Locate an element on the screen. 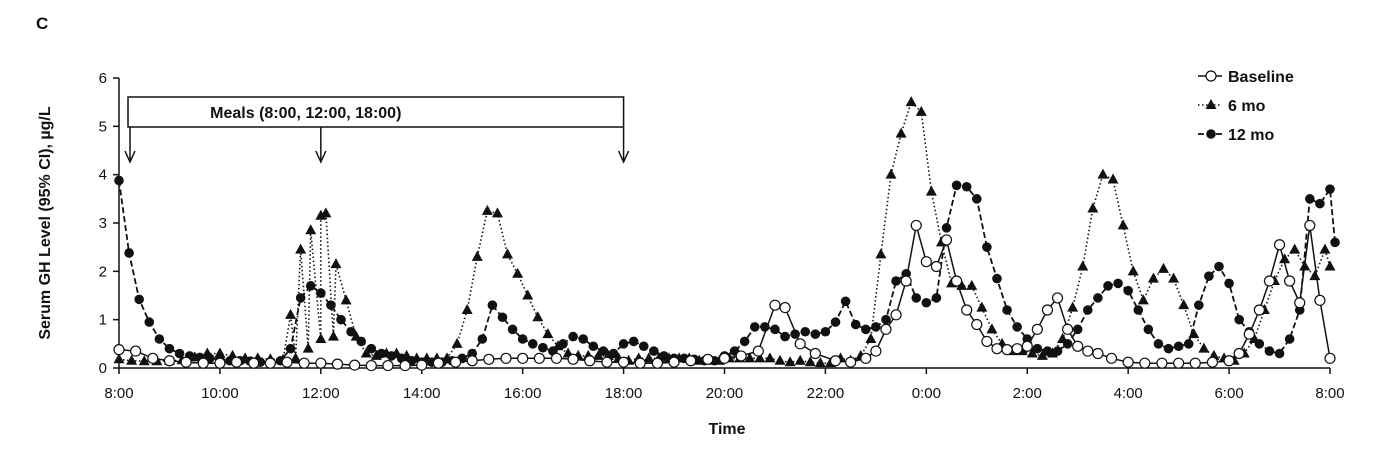 The width and height of the screenshot is (1394, 460). x-tick-label: 12:00 is located at coordinates (321, 393).